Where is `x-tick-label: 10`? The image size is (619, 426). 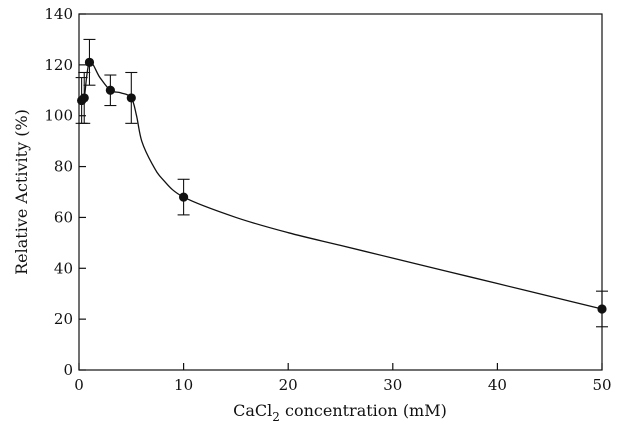
x-tick-label: 10 is located at coordinates (183, 385).